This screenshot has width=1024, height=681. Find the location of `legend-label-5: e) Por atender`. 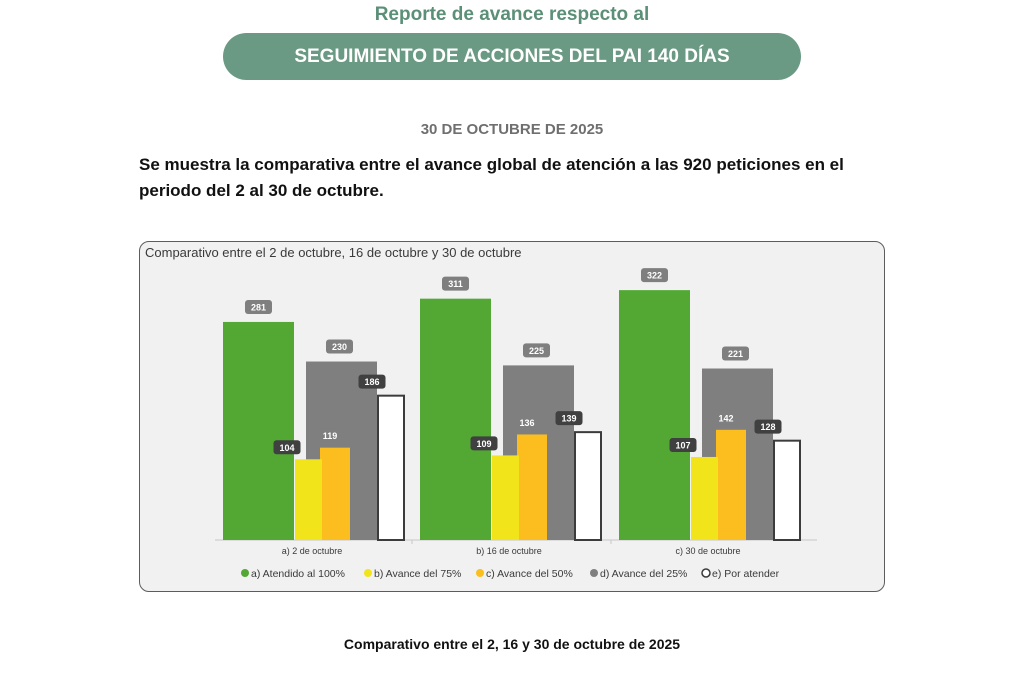

legend-label-5: e) Por atender is located at coordinates (746, 574).